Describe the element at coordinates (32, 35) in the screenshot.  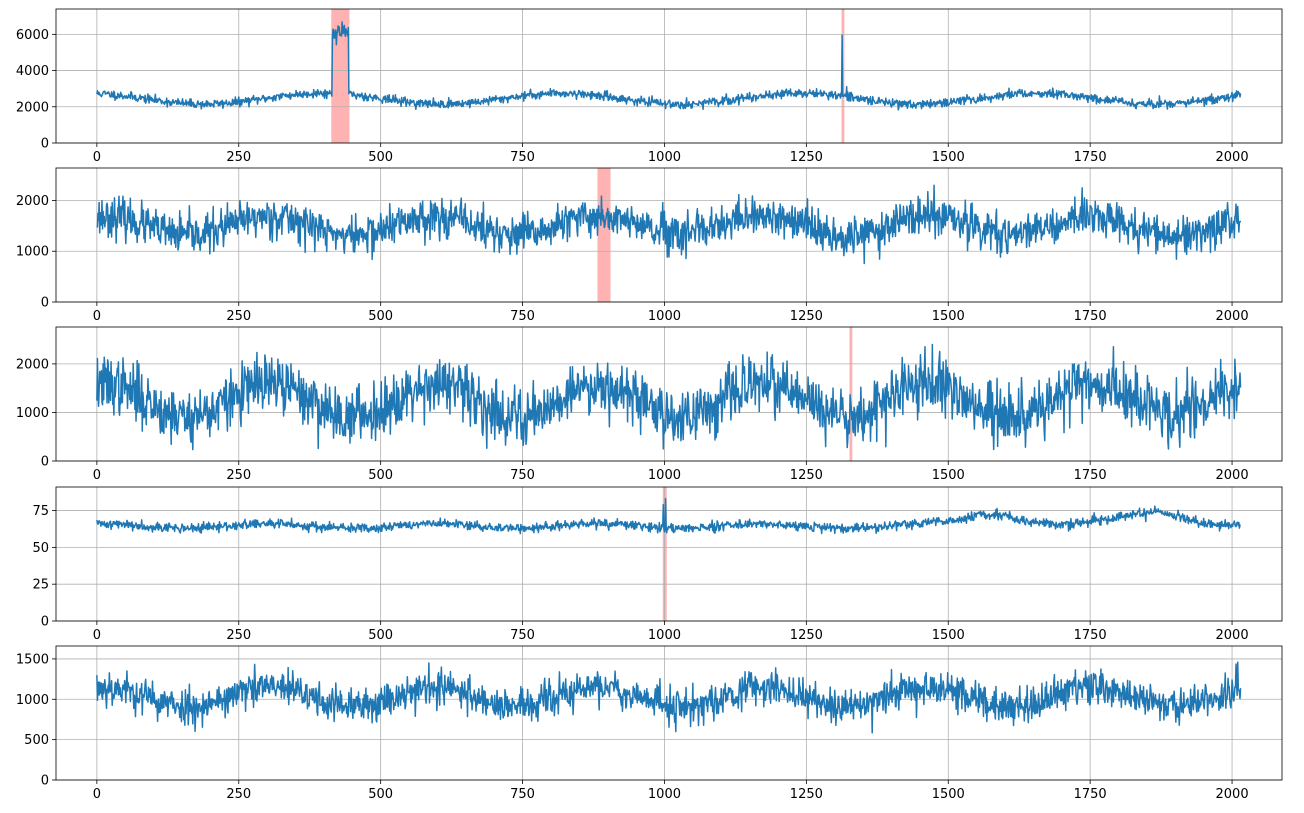
I see `y-tick-label: 6000` at that location.